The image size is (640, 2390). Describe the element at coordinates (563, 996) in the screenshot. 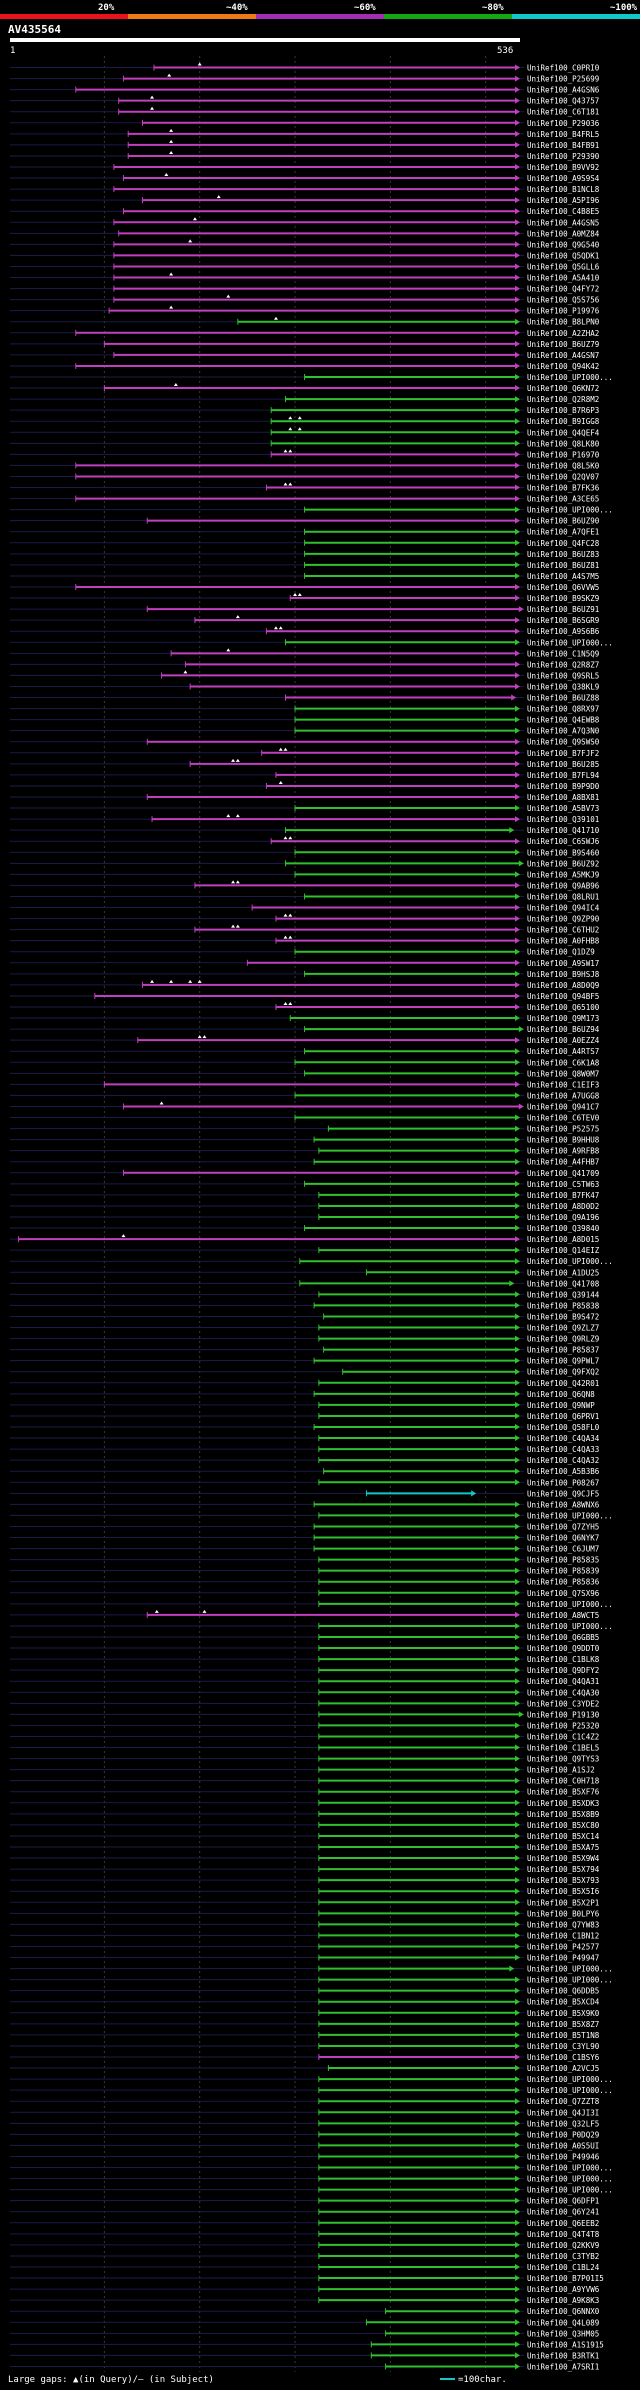

I see `hit-id-label: UniRef100_Q94BF5` at that location.